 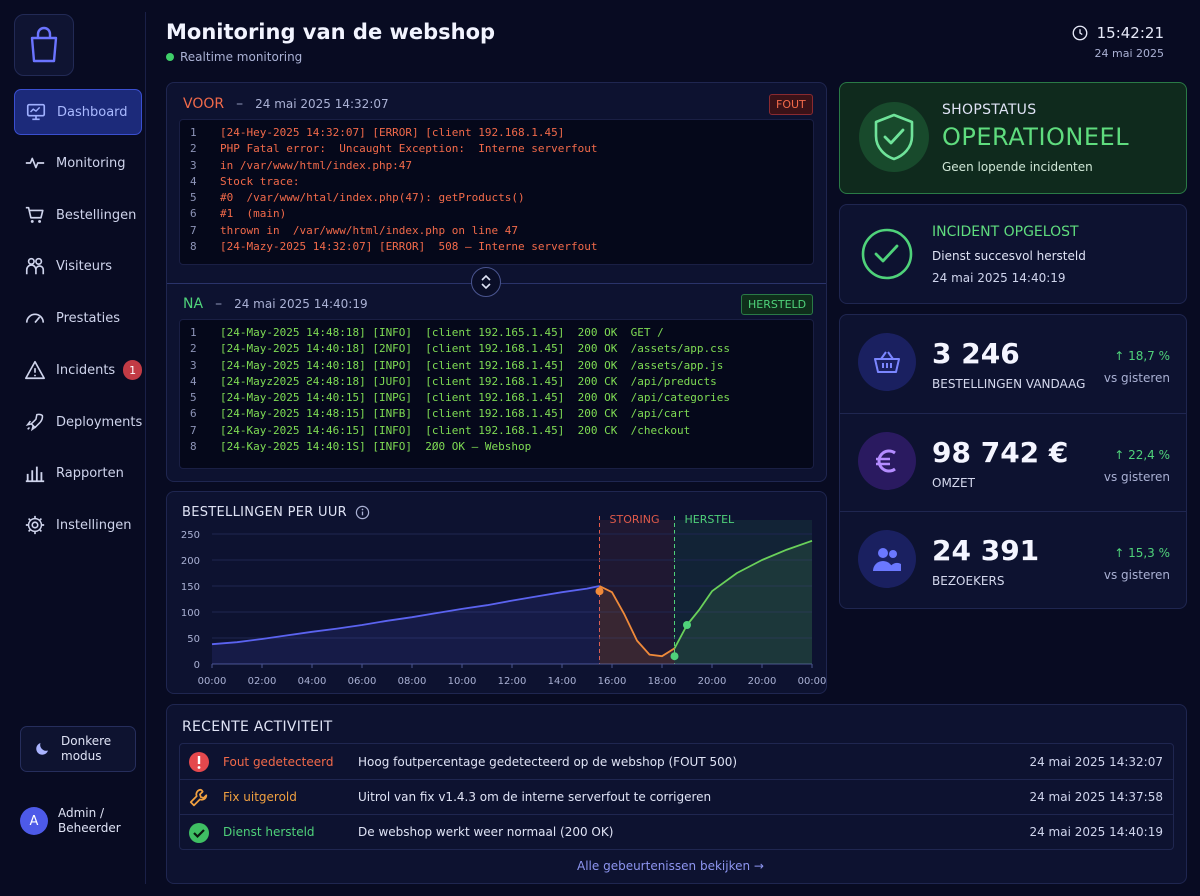 What do you see at coordinates (193, 398) in the screenshot?
I see `log-line-number: 5` at bounding box center [193, 398].